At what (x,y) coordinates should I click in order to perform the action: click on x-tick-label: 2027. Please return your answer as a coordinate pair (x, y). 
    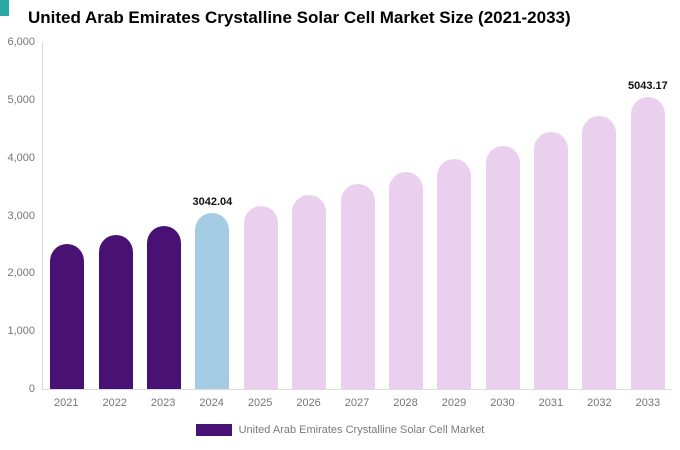
    Looking at the image, I should click on (357, 403).